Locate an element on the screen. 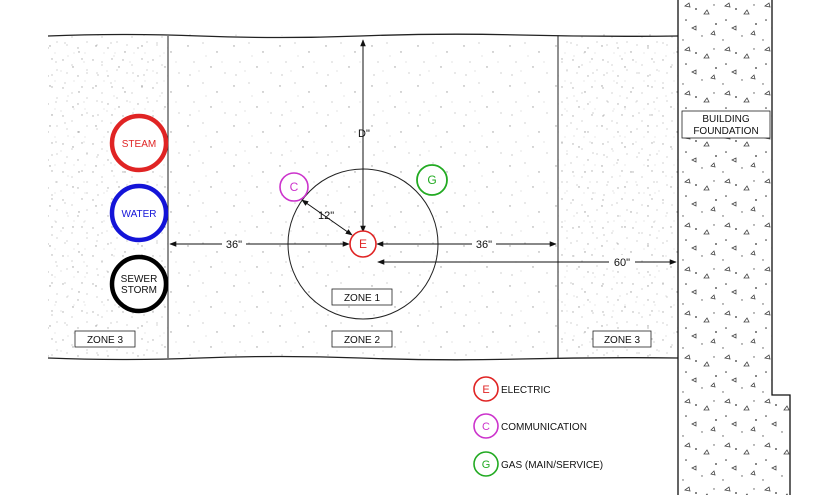 The height and width of the screenshot is (495, 824). legend-item-communication: C COMMUNICATION is located at coordinates (530, 426).